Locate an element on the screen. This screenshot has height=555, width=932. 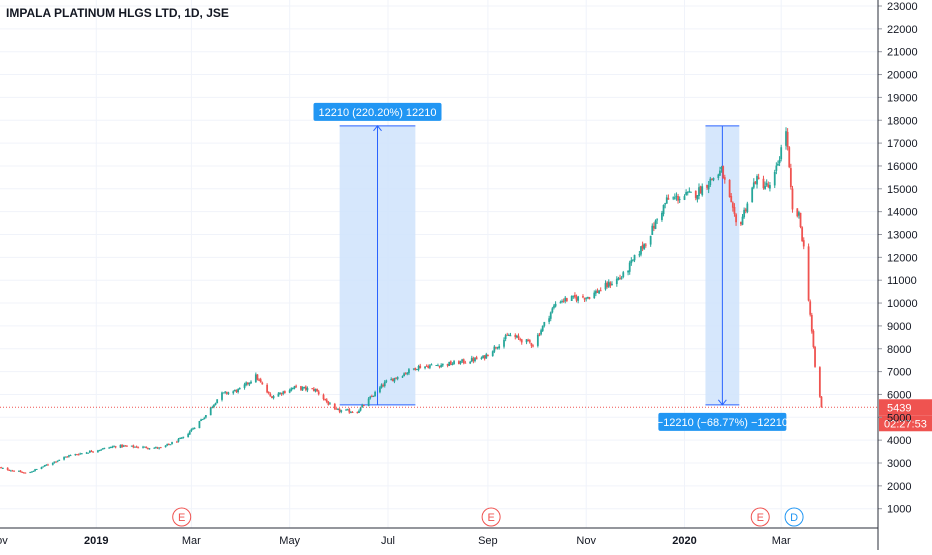
measure-arrowhead is located at coordinates (722, 402).